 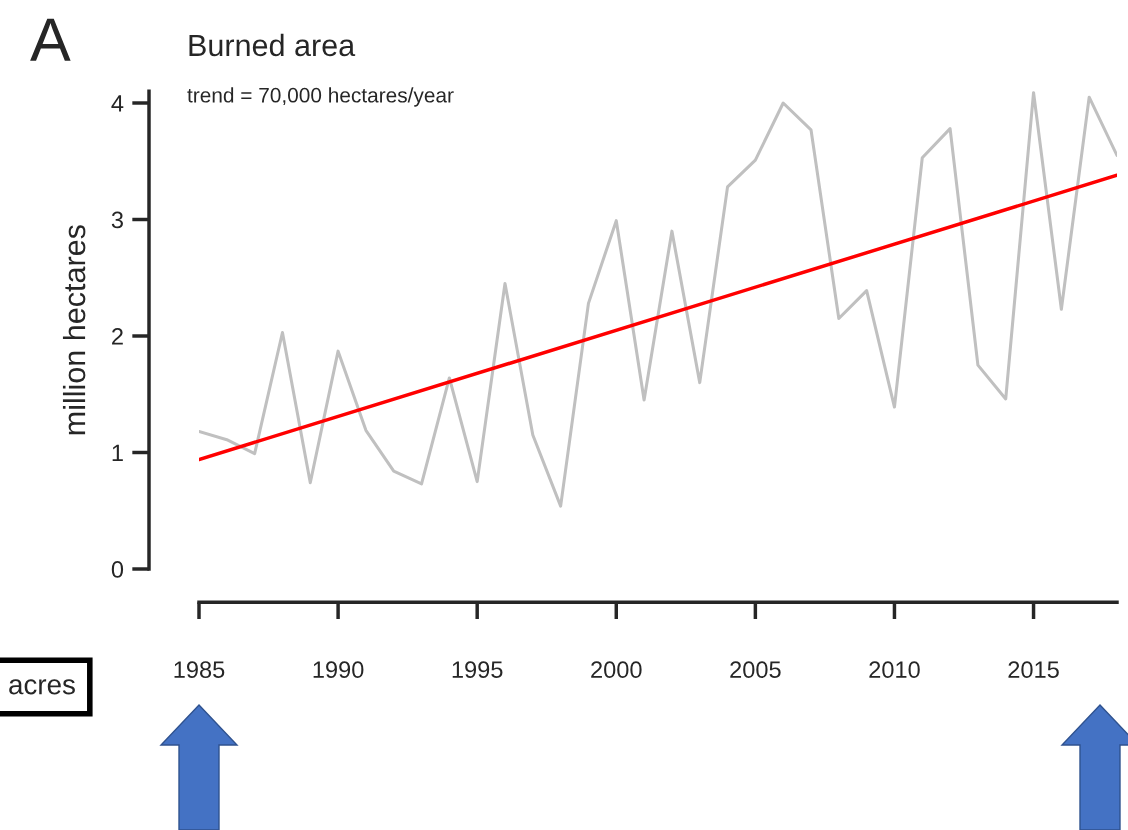 I want to click on x-tick-label: 1985, so click(x=199, y=670).